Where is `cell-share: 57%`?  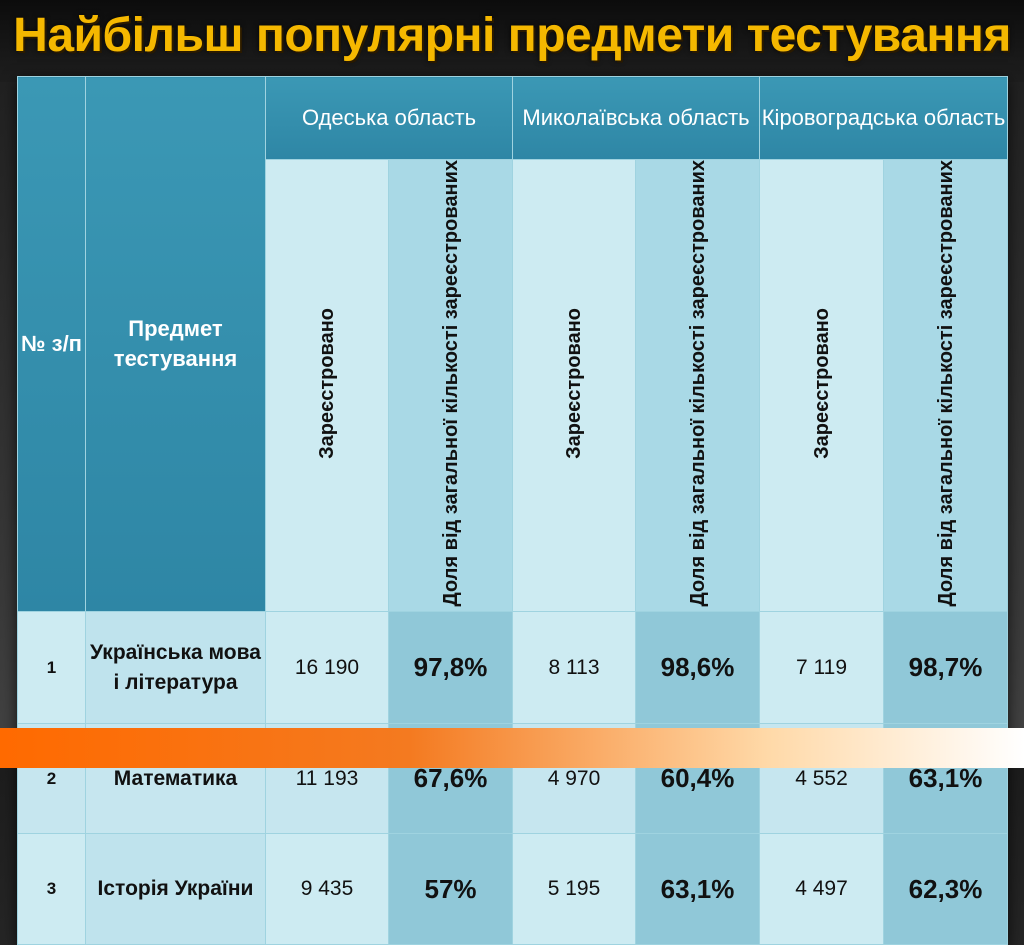
cell-share: 57% is located at coordinates (450, 889).